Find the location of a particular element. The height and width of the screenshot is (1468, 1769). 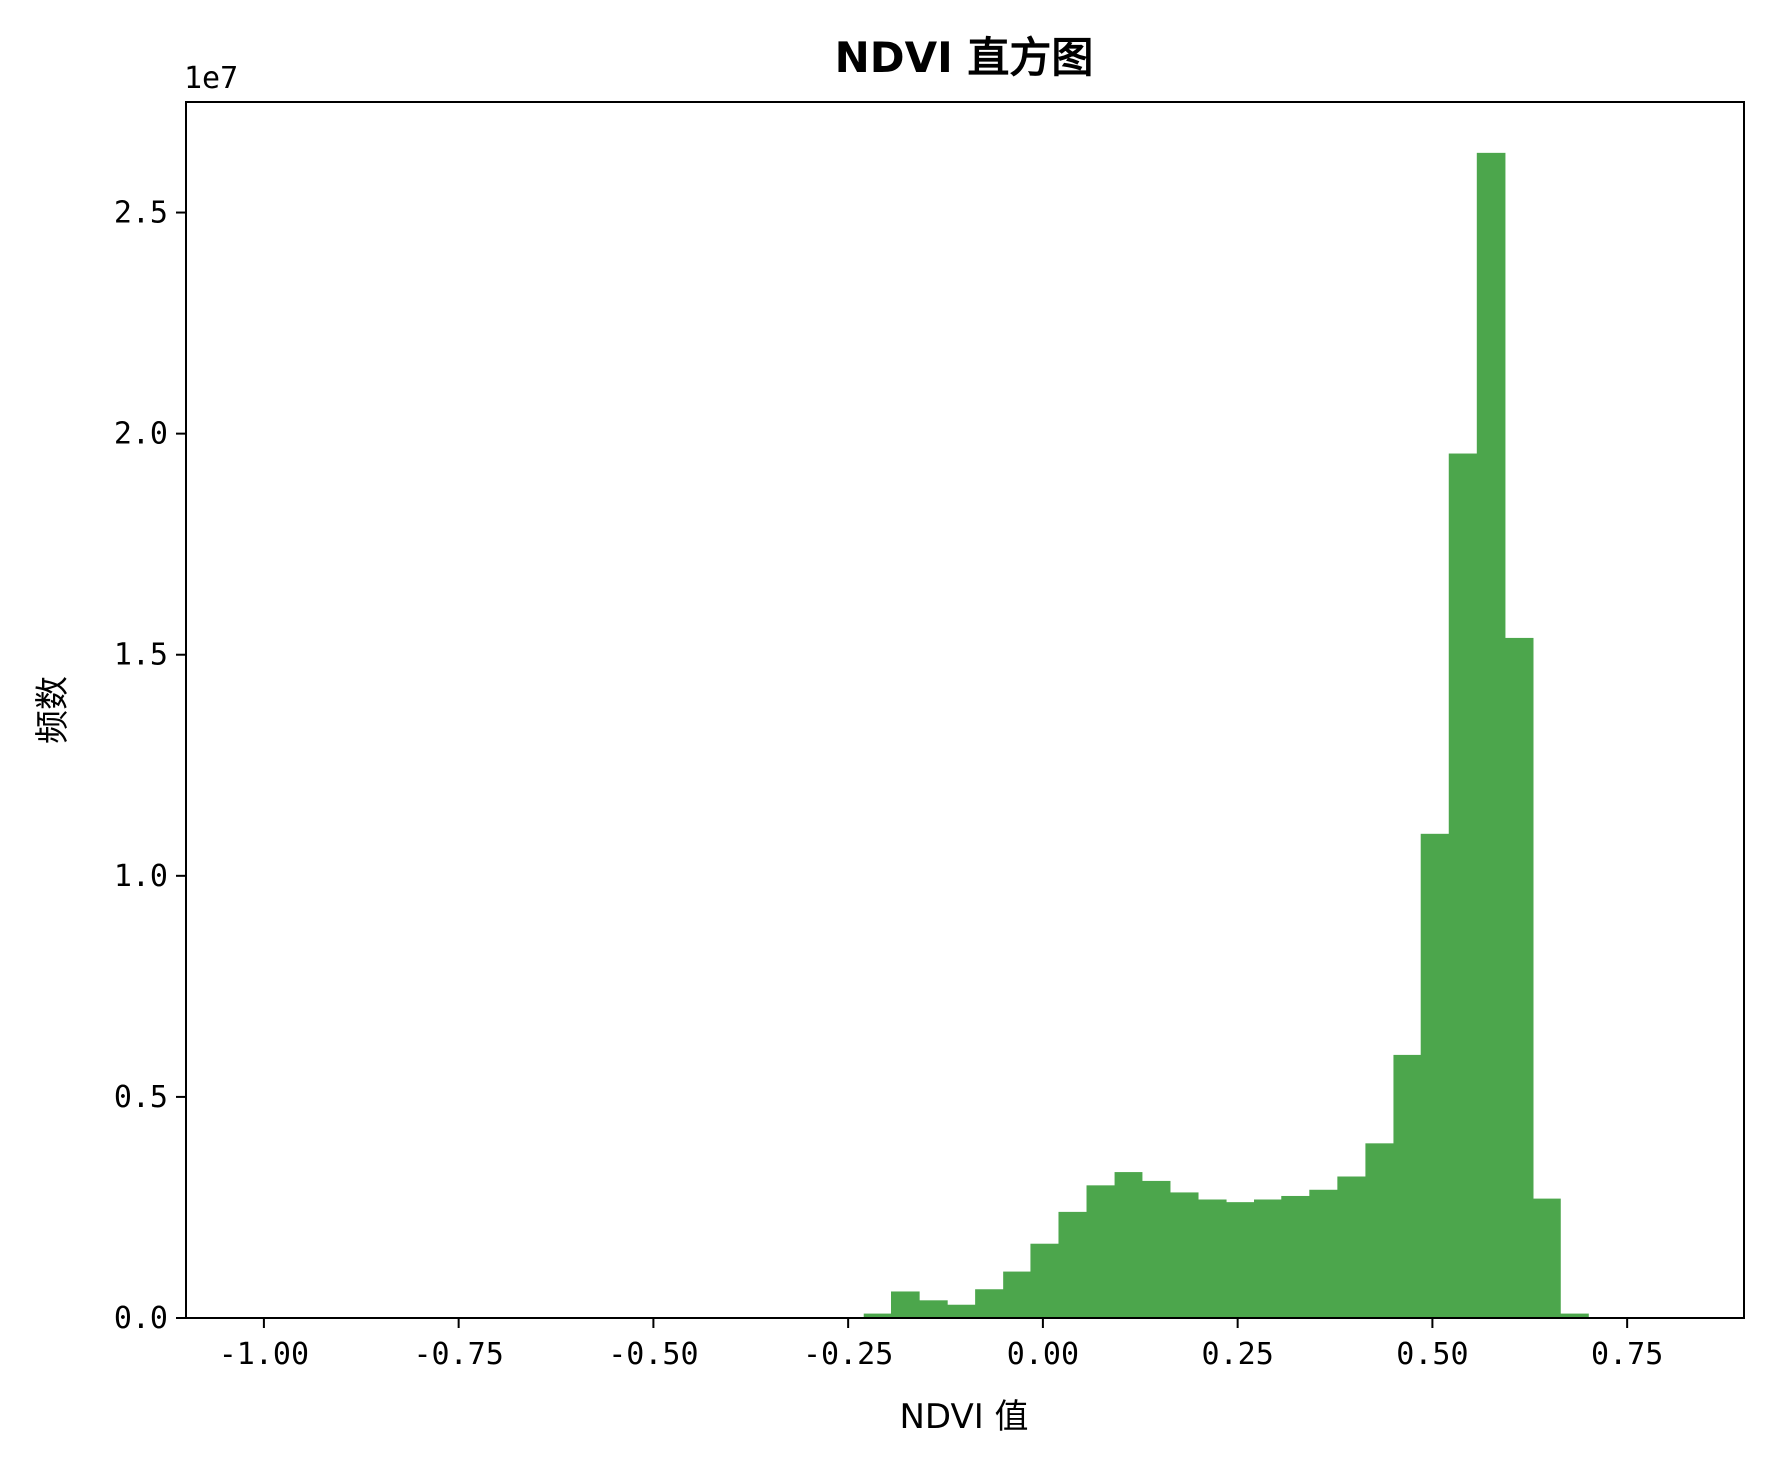

x-tick-label: -0.50 is located at coordinates (653, 1354).